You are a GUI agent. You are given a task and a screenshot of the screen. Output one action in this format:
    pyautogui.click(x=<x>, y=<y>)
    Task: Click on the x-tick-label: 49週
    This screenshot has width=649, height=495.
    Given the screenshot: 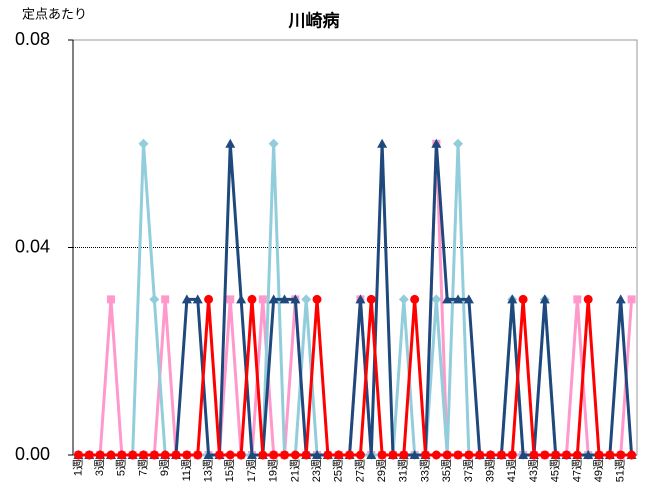 What is the action you would take?
    pyautogui.click(x=598, y=470)
    